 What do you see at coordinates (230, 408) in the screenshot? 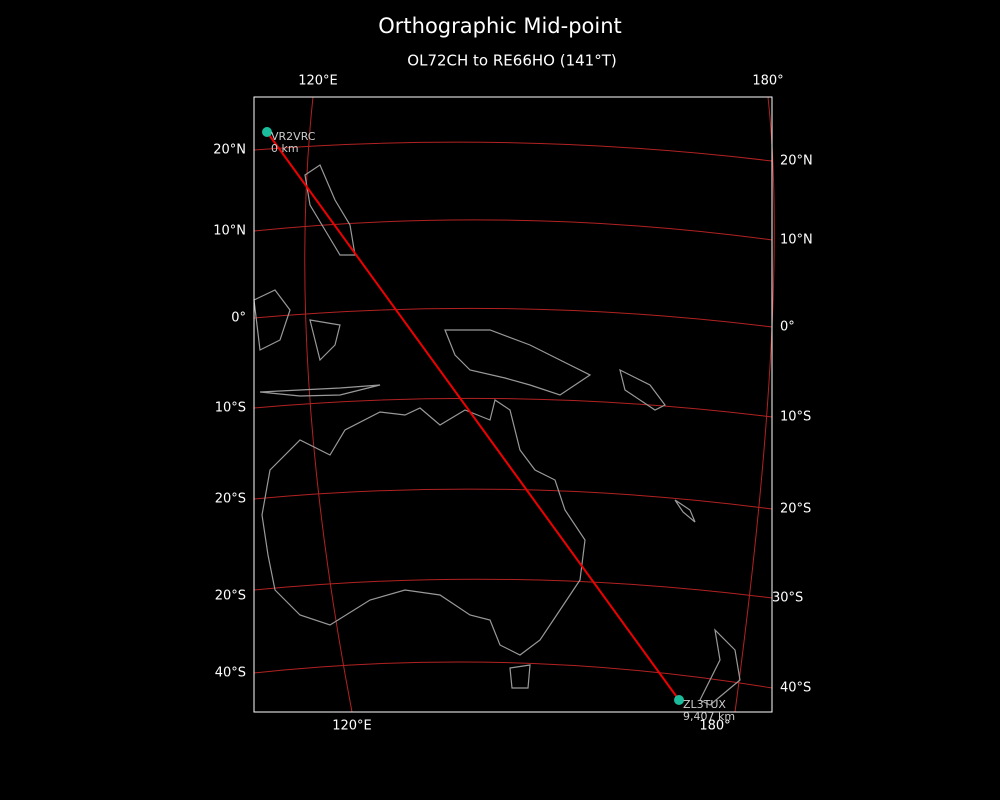
I see `left-label: 10°S` at bounding box center [230, 408].